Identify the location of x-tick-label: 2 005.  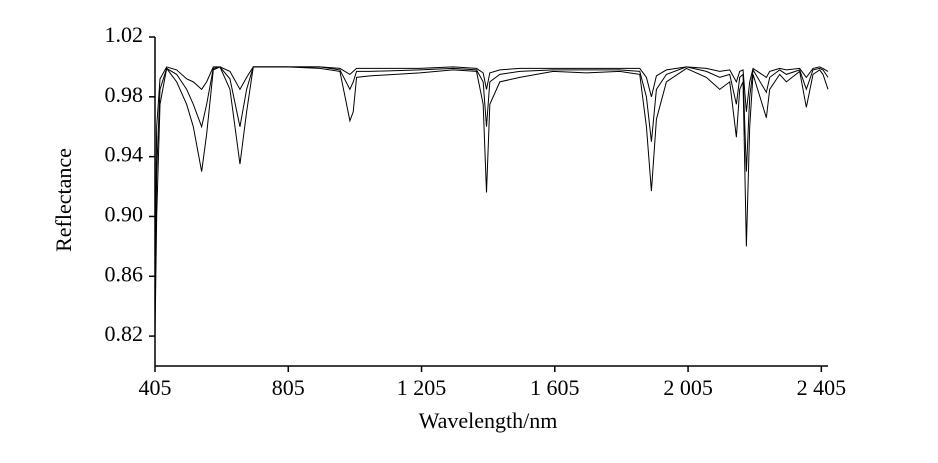
(688, 387).